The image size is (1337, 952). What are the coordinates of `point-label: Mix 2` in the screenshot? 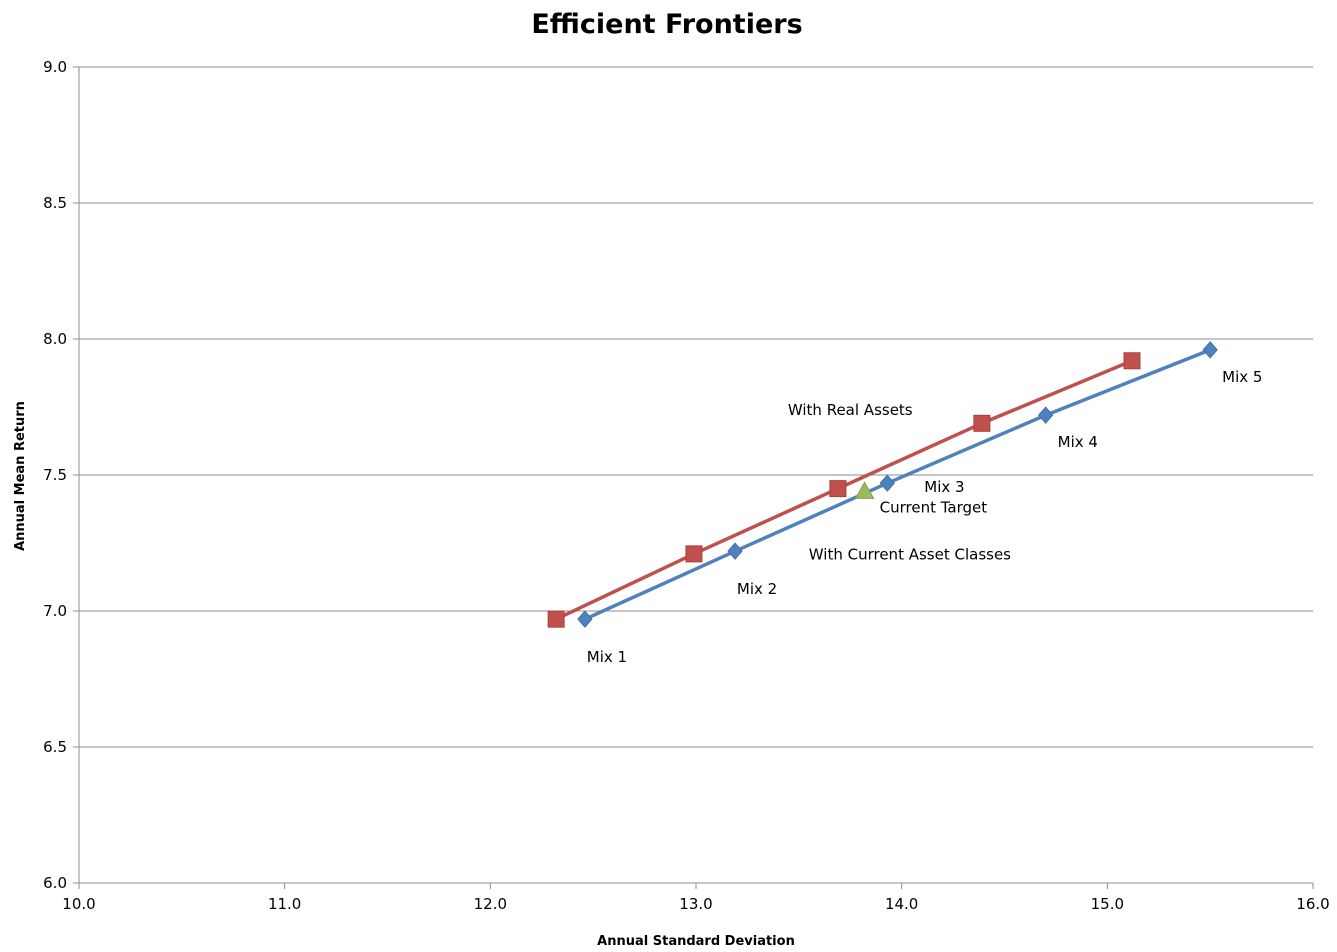 It's located at (757, 589).